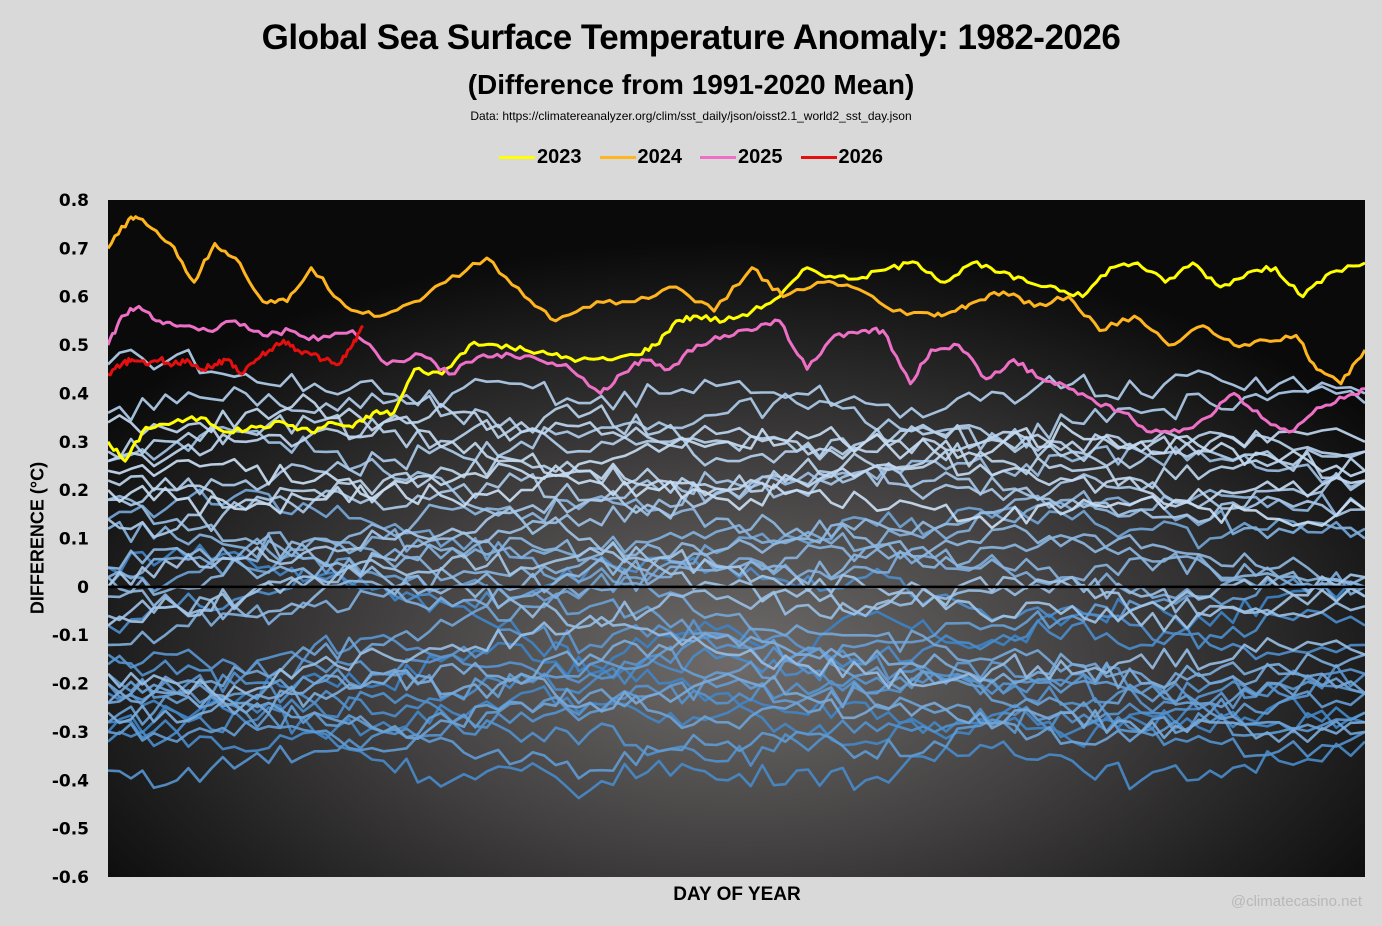  What do you see at coordinates (83, 588) in the screenshot?
I see `y-tick-label: 0` at bounding box center [83, 588].